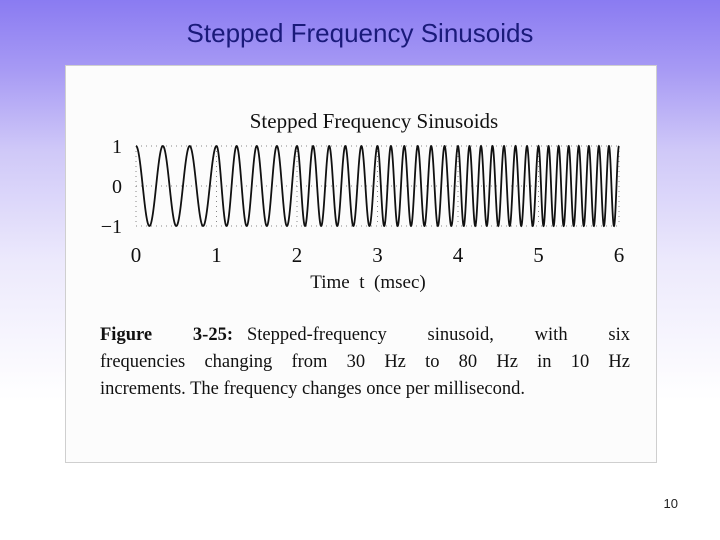  What do you see at coordinates (111, 227) in the screenshot?
I see `y-tick-label-2: −1` at bounding box center [111, 227].